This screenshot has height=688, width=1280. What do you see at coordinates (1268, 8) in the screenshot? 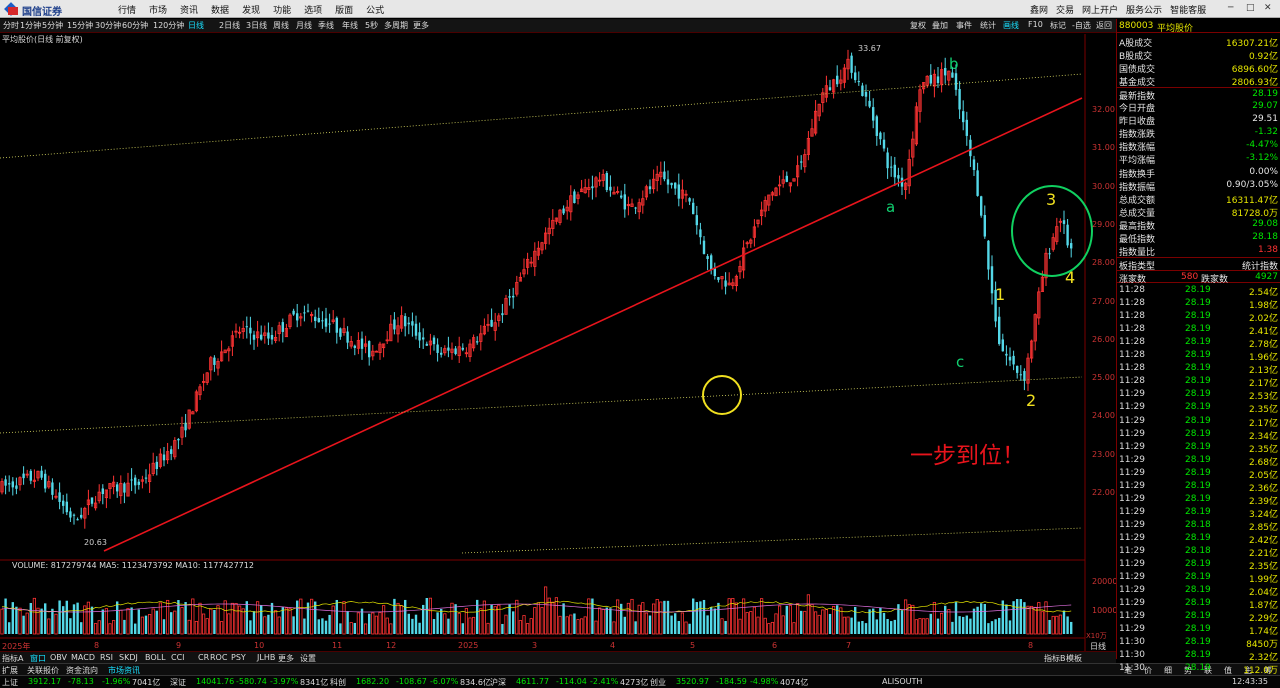
I see `close-icon: ✕` at bounding box center [1268, 8].